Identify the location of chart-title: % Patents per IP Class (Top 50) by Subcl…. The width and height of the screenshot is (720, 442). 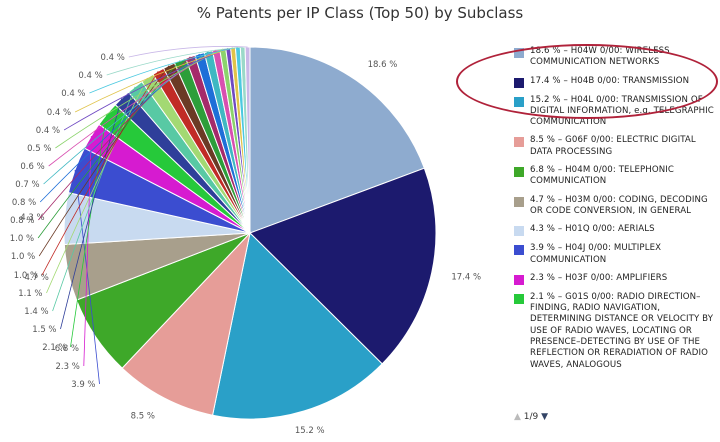
(360, 13).